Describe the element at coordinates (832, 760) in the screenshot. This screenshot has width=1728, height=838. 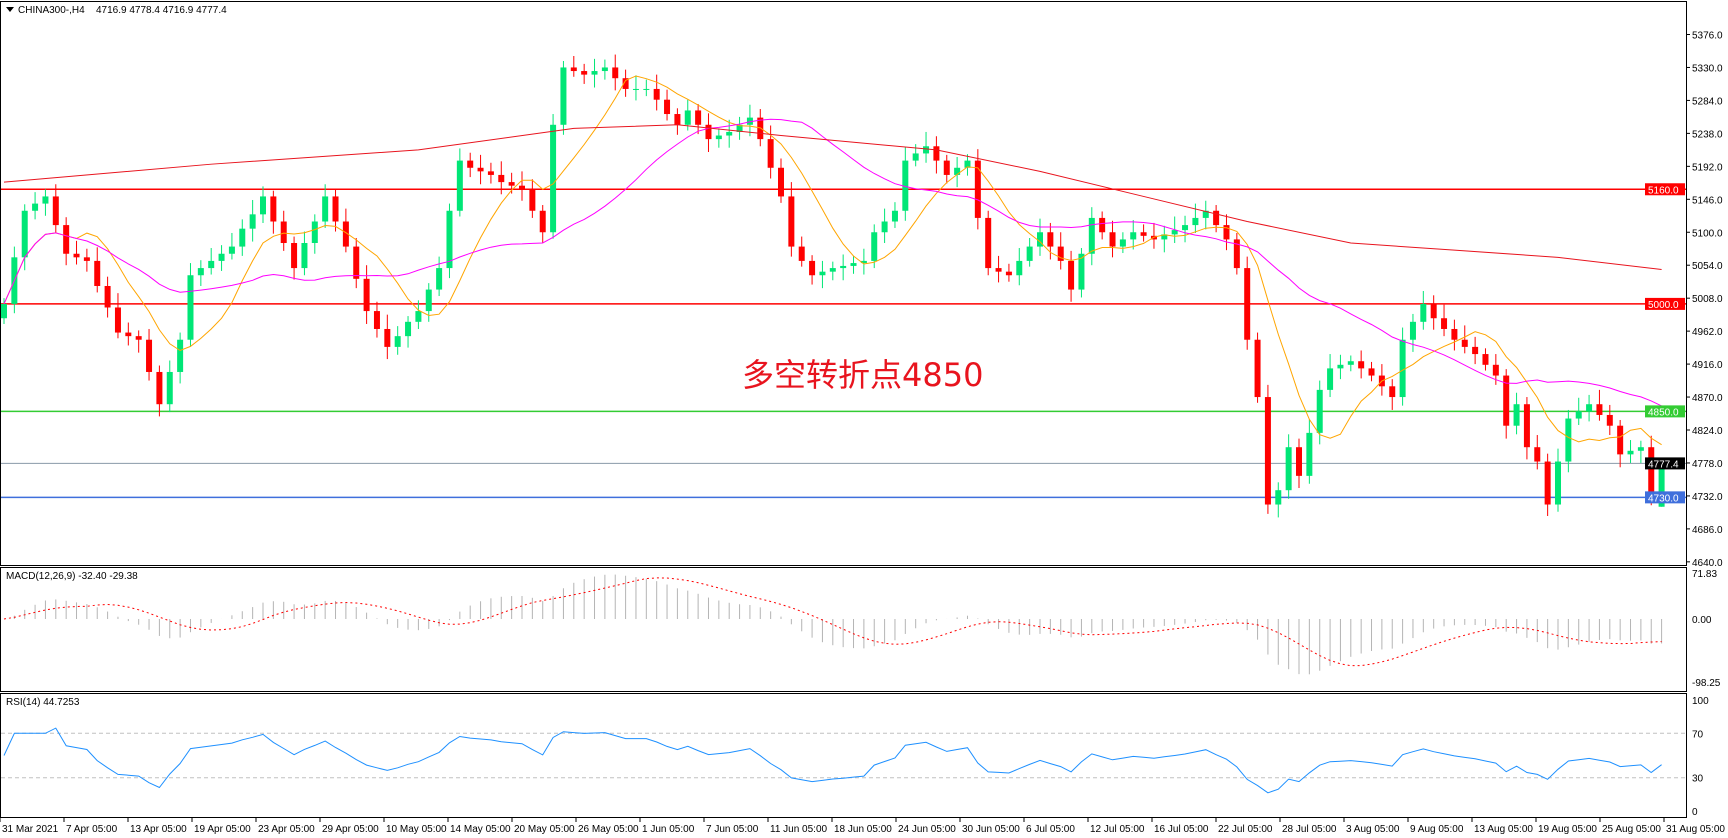
I see `rsi-line` at that location.